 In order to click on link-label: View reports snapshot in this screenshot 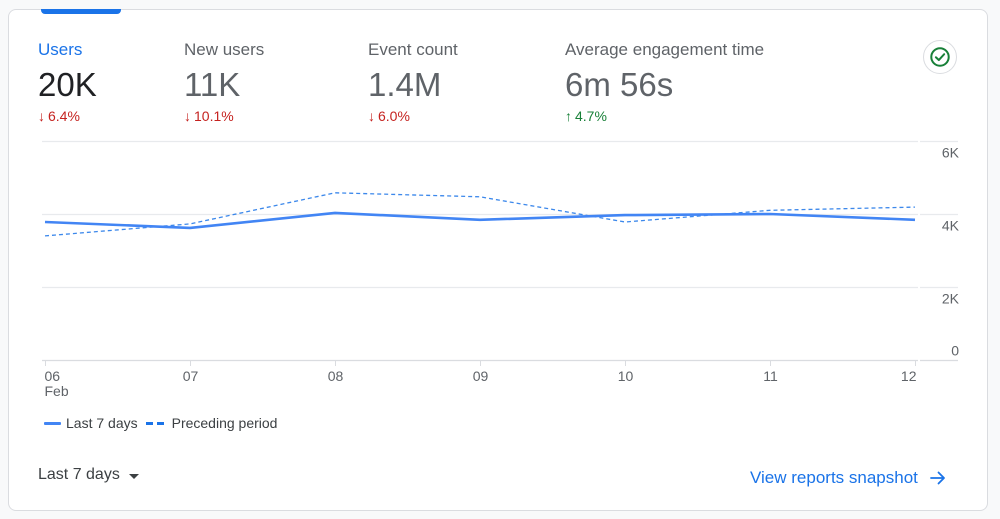, I will do `click(834, 477)`.